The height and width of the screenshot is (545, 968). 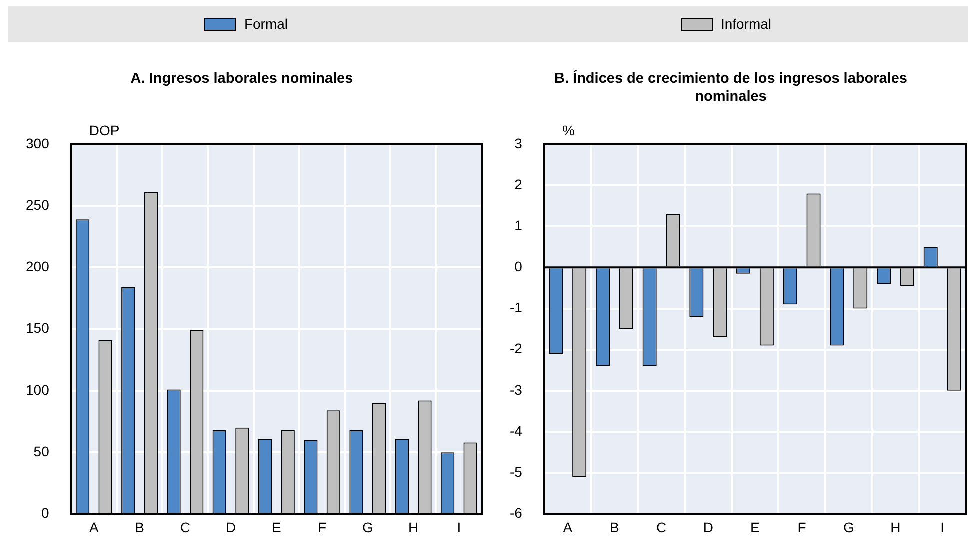 I want to click on y-tick-label: 100, so click(x=38, y=390).